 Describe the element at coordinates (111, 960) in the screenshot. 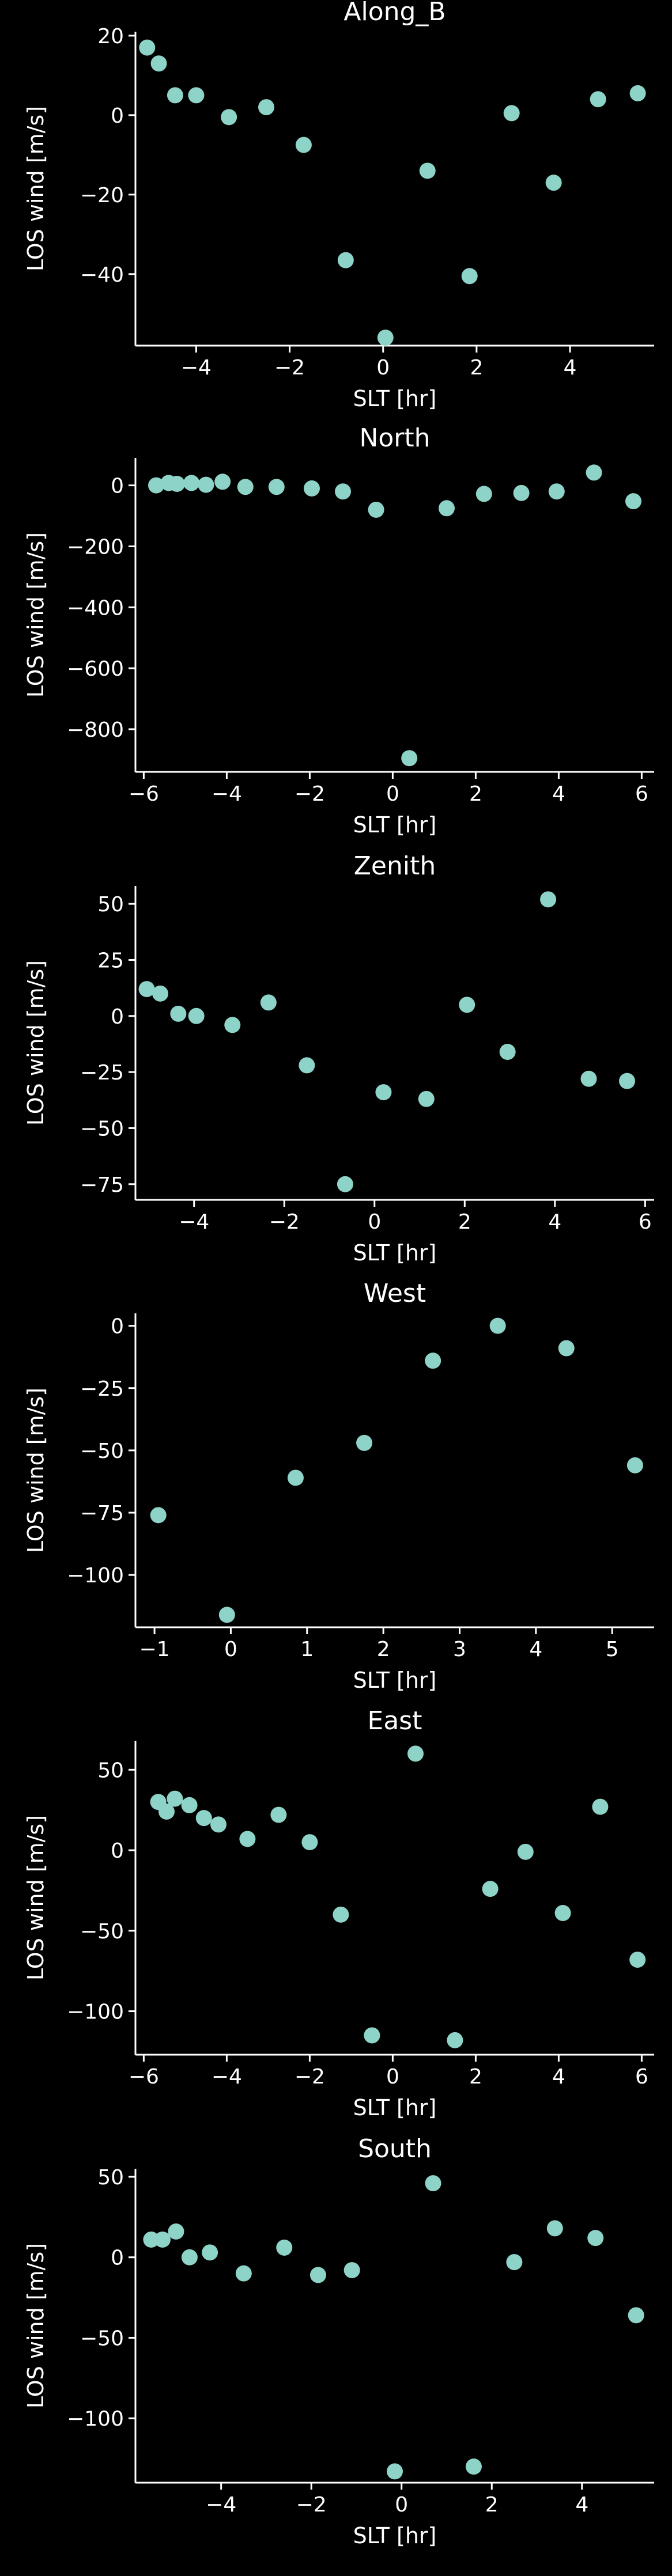

I see `y-tick-label: 25` at that location.